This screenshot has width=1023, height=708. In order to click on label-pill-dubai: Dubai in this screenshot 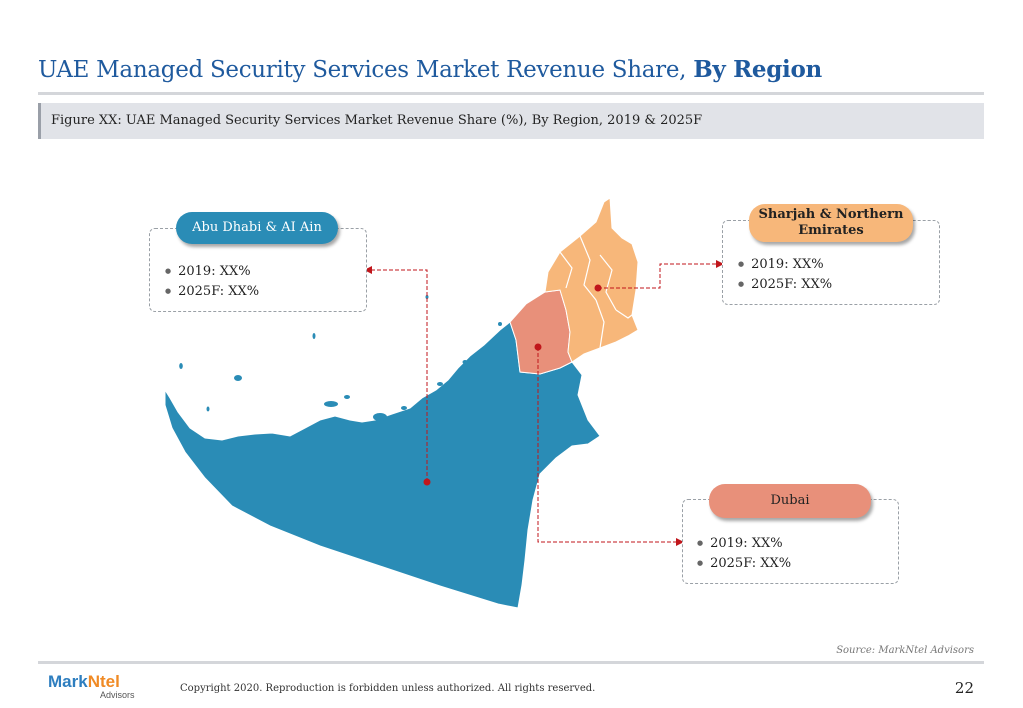, I will do `click(790, 501)`.